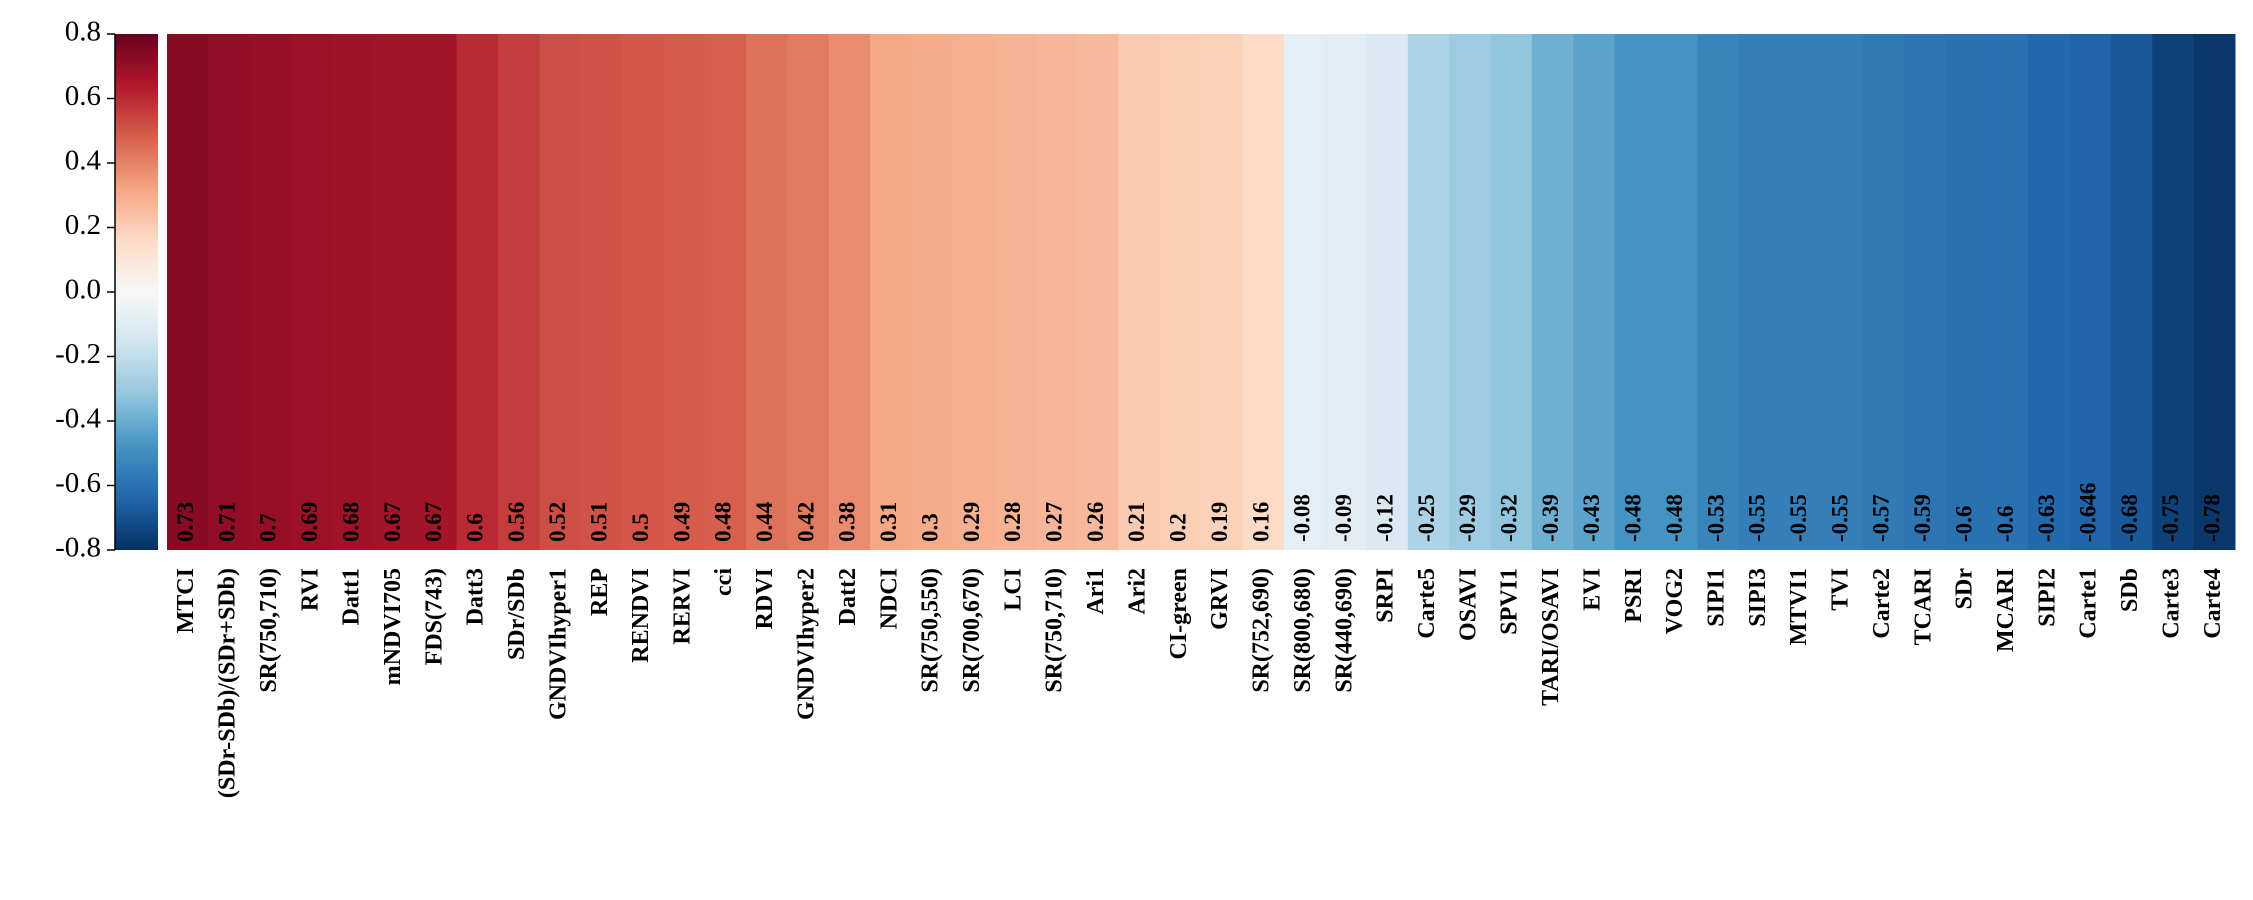 The image size is (2253, 900). Describe the element at coordinates (1136, 522) in the screenshot. I see `value-label: 0.21` at that location.